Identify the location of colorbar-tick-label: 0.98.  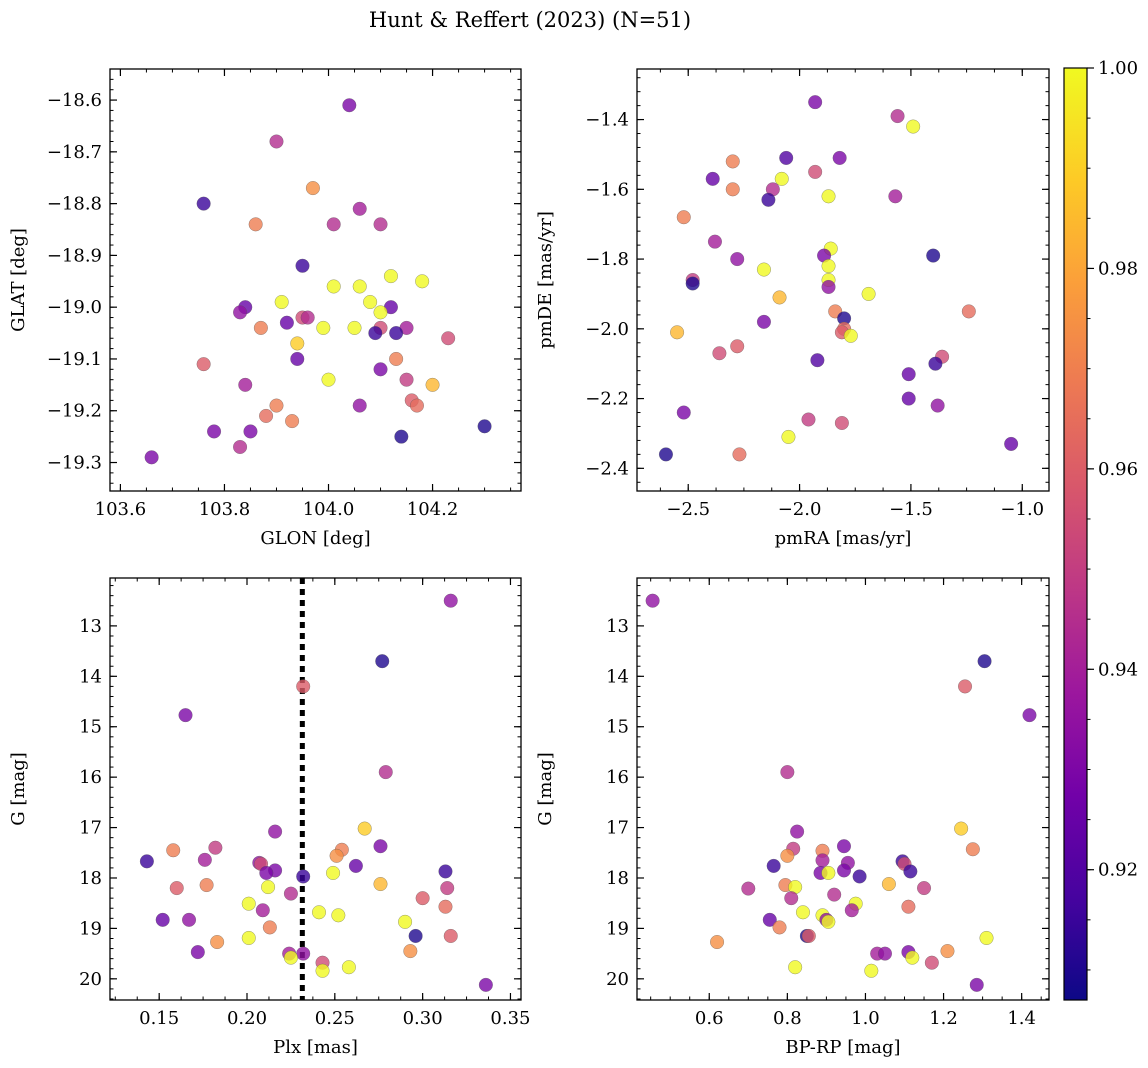
(1118, 268).